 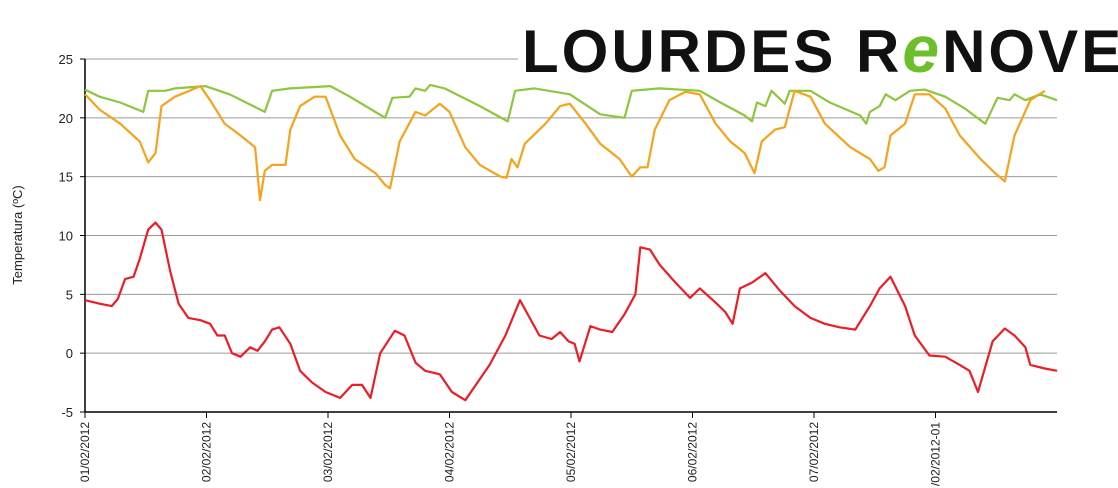 I want to click on x-tick-label: 05/02/2012, so click(x=571, y=452).